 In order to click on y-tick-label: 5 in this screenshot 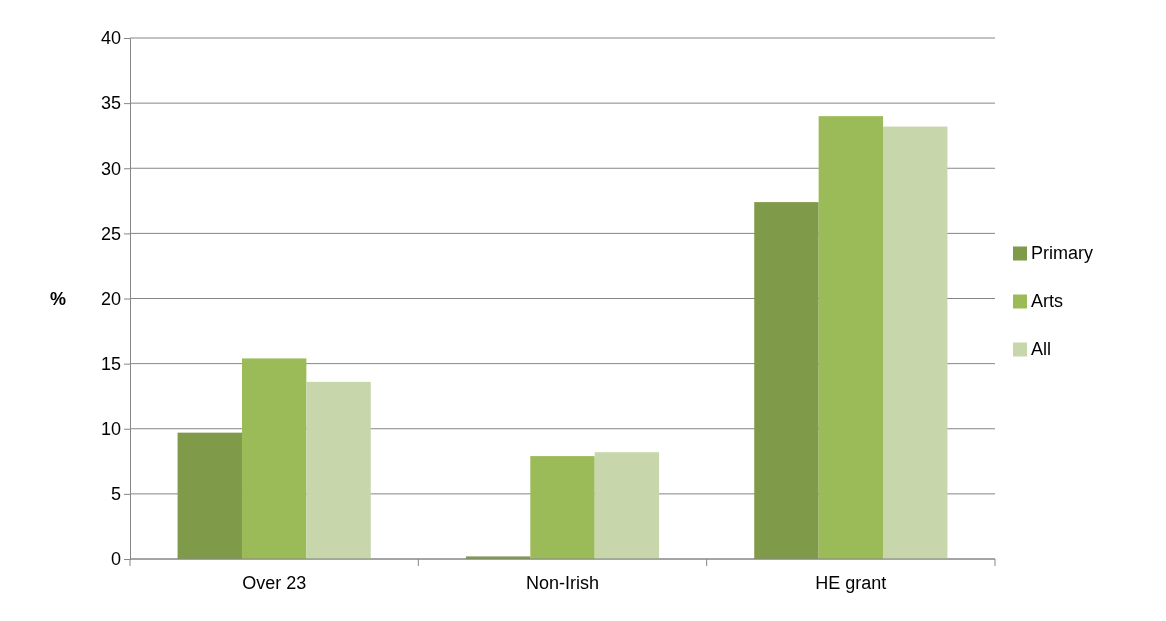, I will do `click(115, 494)`.